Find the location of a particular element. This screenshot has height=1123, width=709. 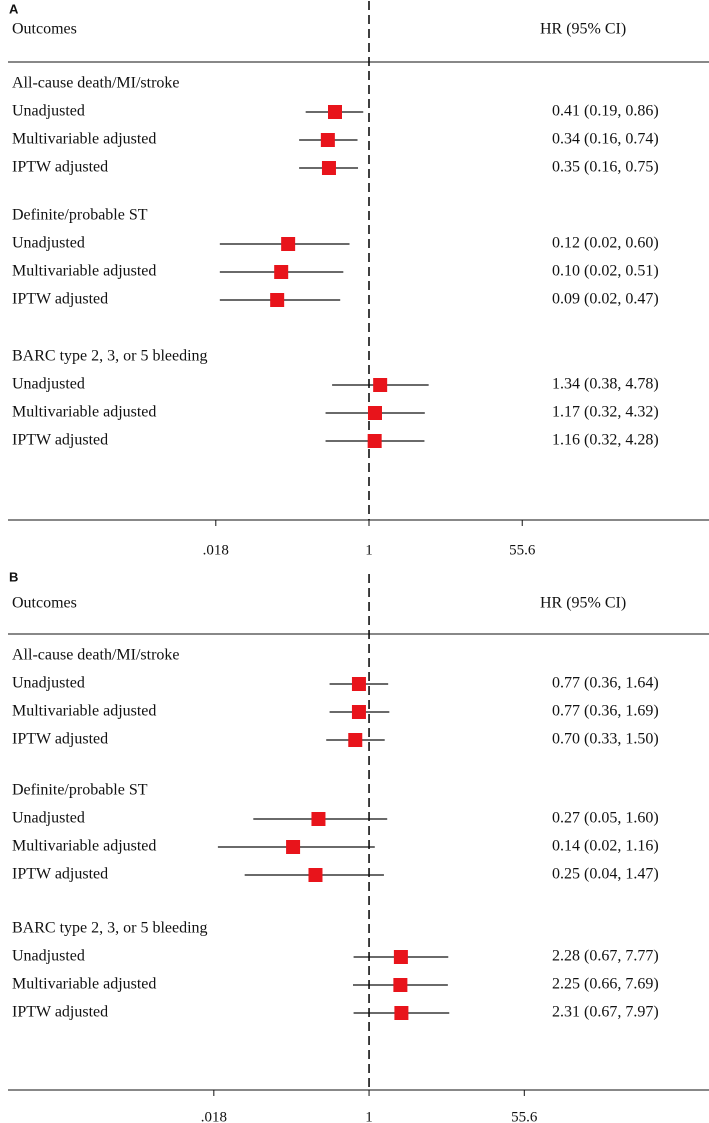

hr-ci-text: 2.28 (0.67, 7.77) is located at coordinates (605, 956).